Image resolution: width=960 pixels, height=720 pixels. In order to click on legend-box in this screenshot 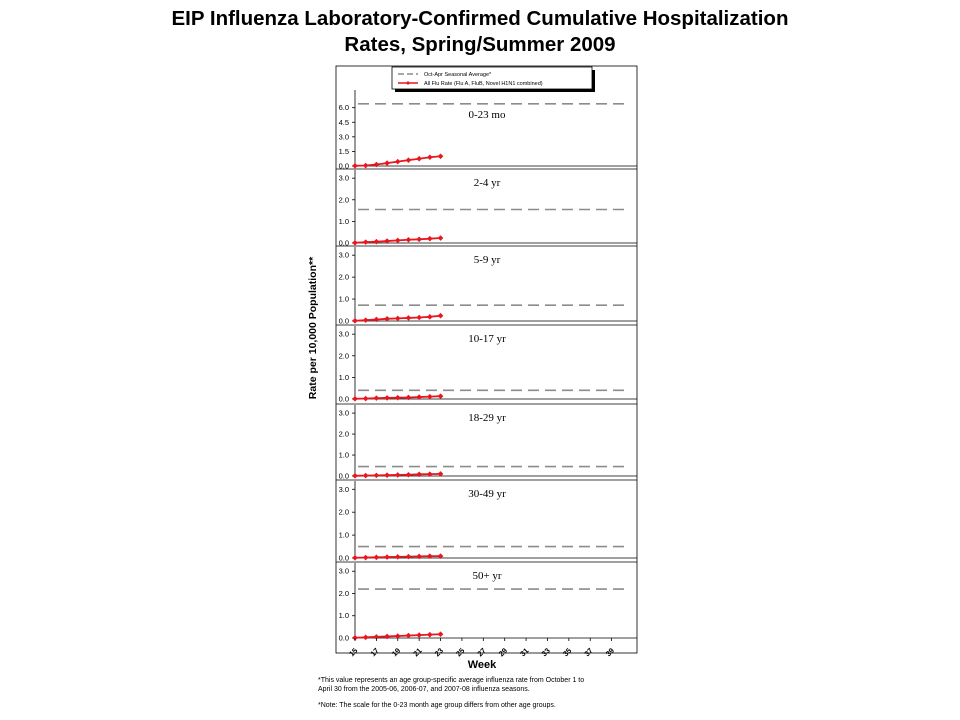, I will do `click(492, 78)`.